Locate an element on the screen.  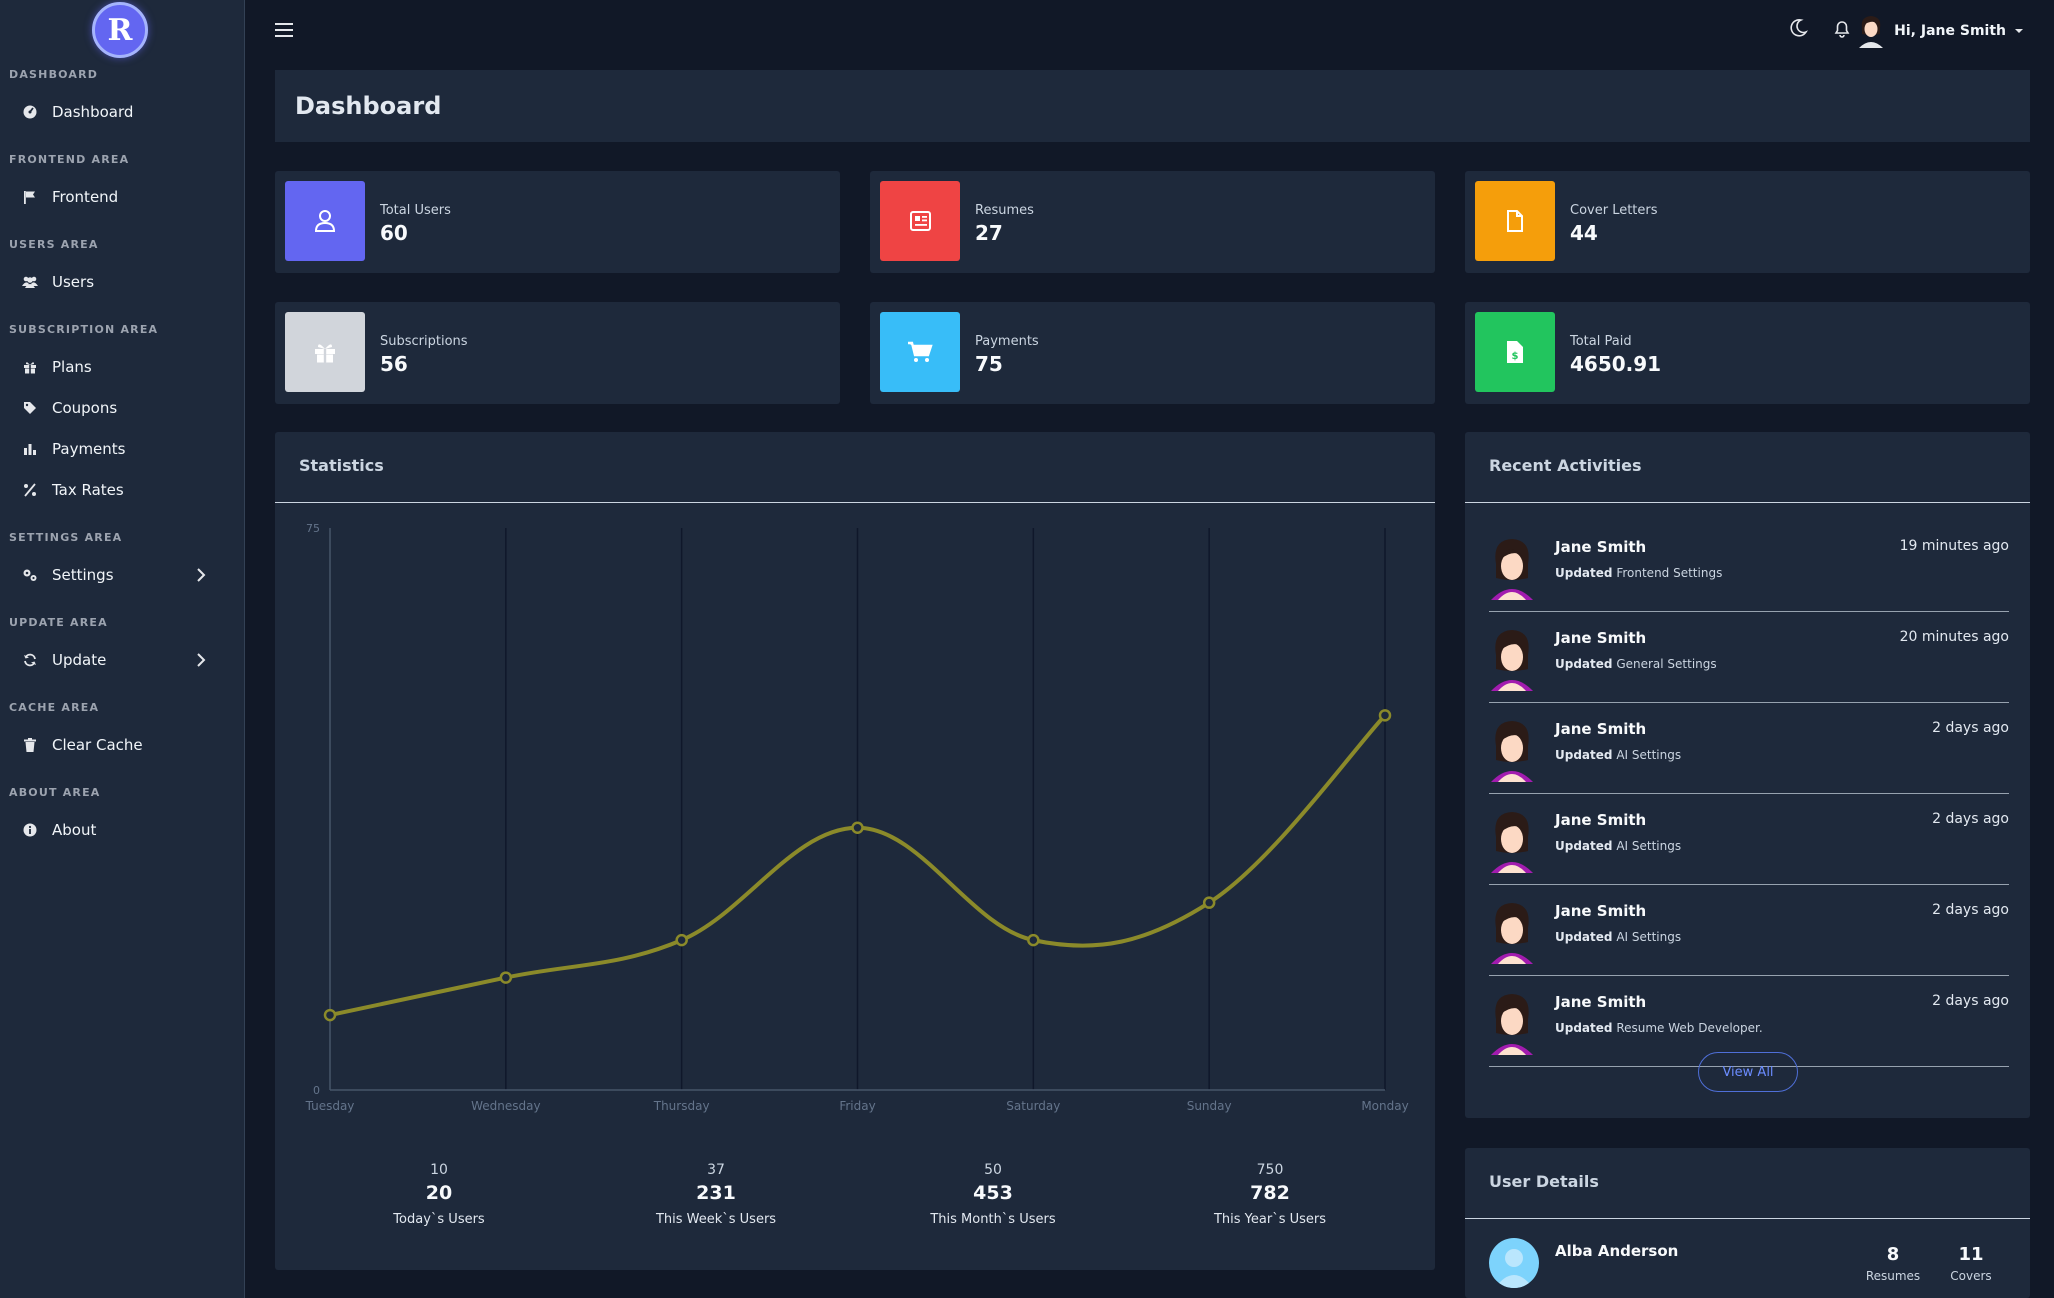
x-tick-label: Wednesday is located at coordinates (505, 1106).